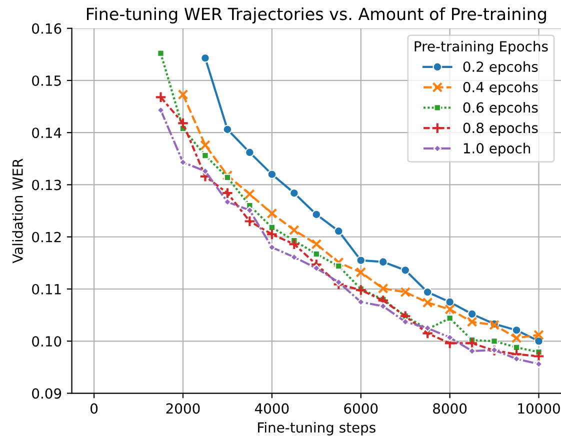  I want to click on legend-label: 1.0 epoch, so click(497, 149).